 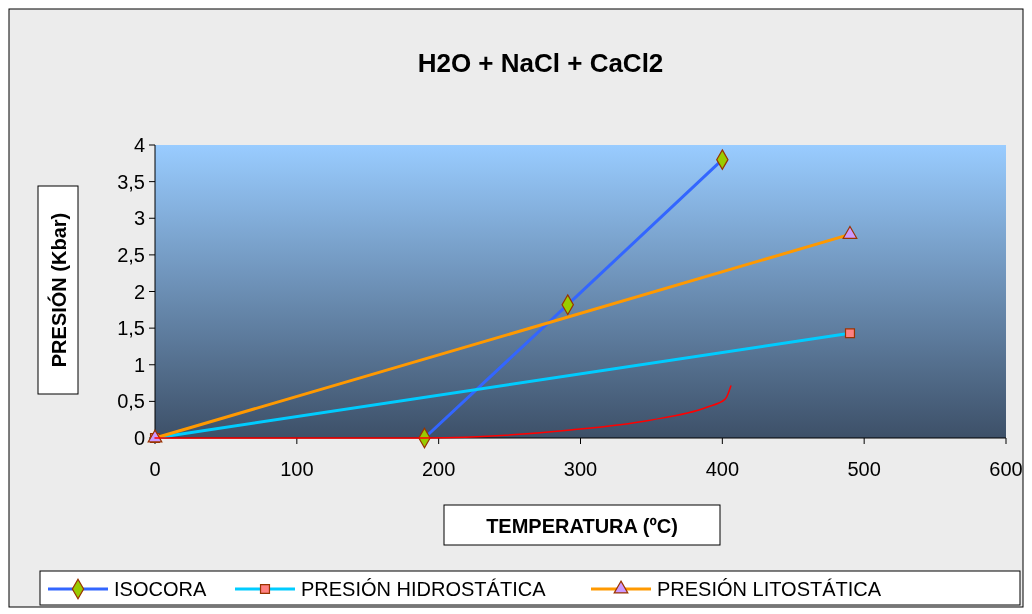 What do you see at coordinates (131, 401) in the screenshot?
I see `y-tick-label: 0,5` at bounding box center [131, 401].